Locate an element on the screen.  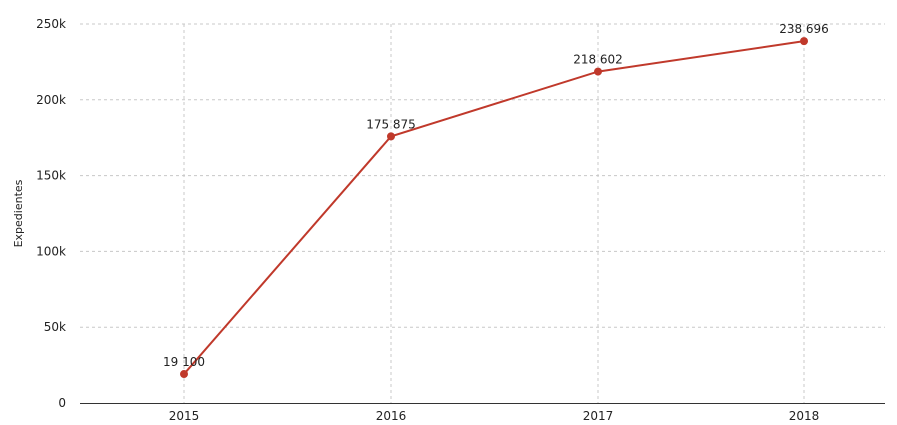
y-tick-label: 200k is located at coordinates (51, 100).